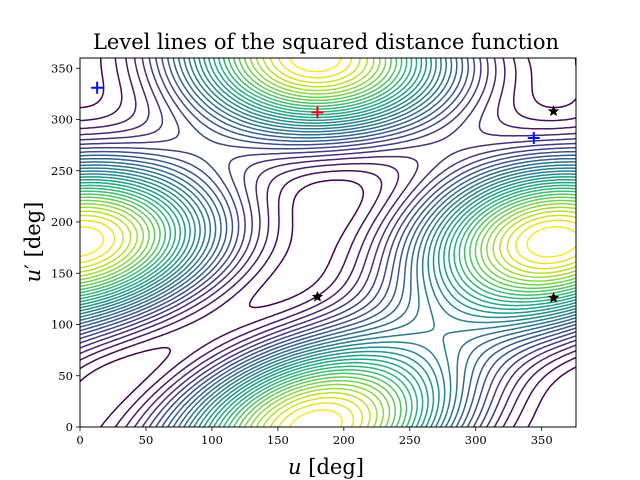 The width and height of the screenshot is (640, 480). I want to click on y-tick-label: 100, so click(62, 325).